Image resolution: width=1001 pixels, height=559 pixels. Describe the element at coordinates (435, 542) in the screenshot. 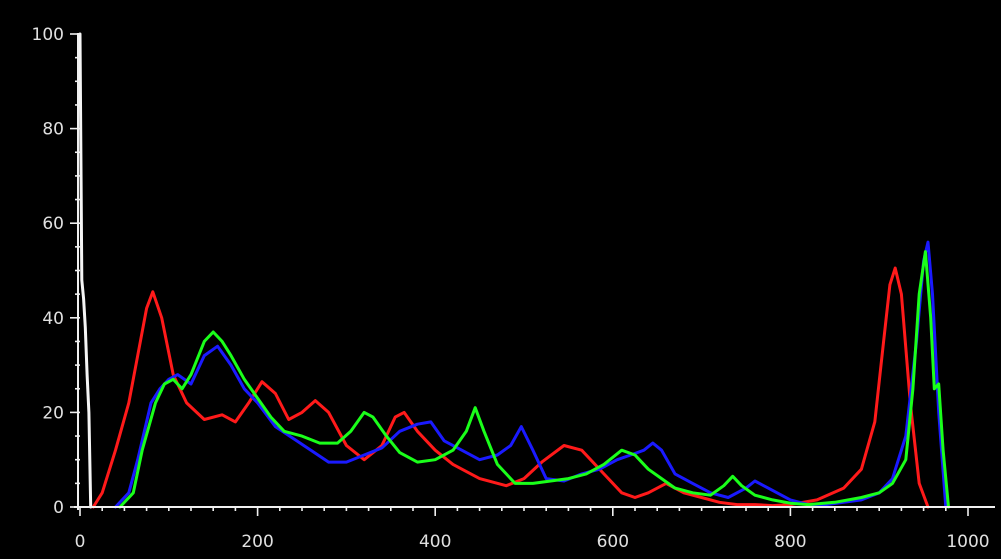

I see `x-tick-label: 400` at that location.